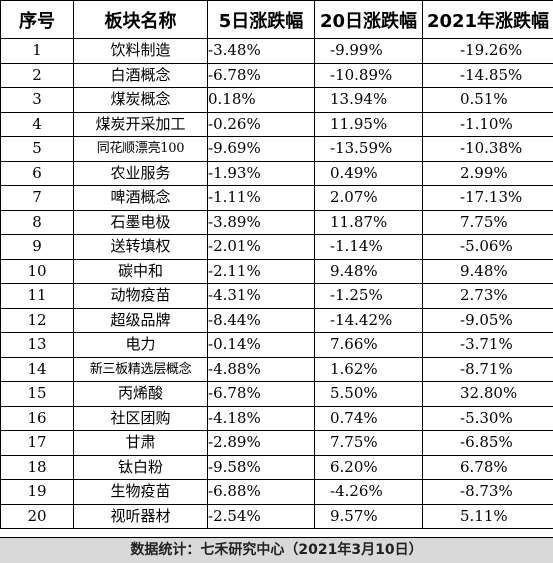  Describe the element at coordinates (140, 467) in the screenshot. I see `row-sector-name: 钛白粉` at that location.